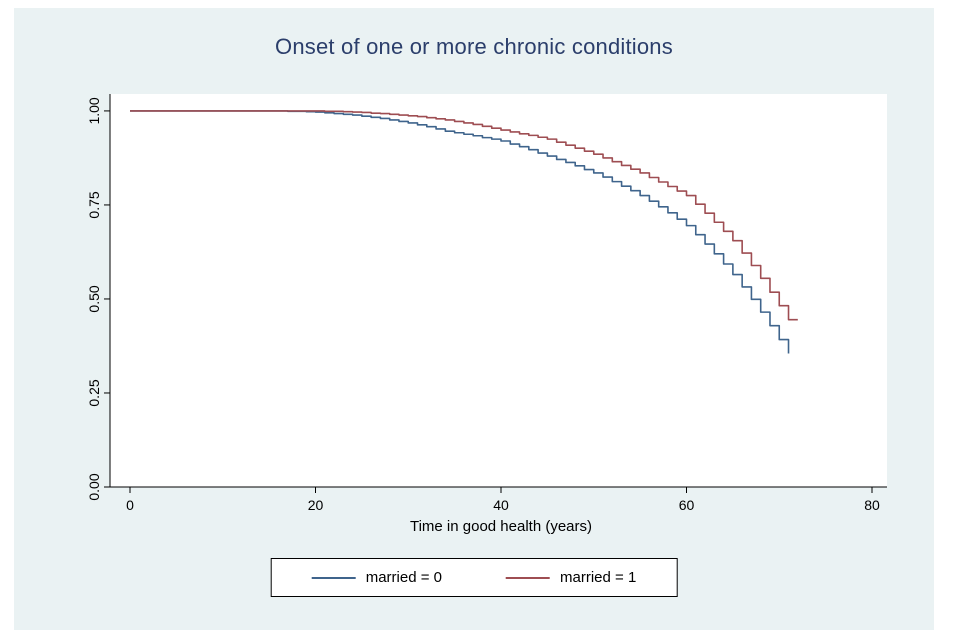 The width and height of the screenshot is (960, 640). Describe the element at coordinates (403, 577) in the screenshot. I see `legend-label-married-0: married = 0` at that location.